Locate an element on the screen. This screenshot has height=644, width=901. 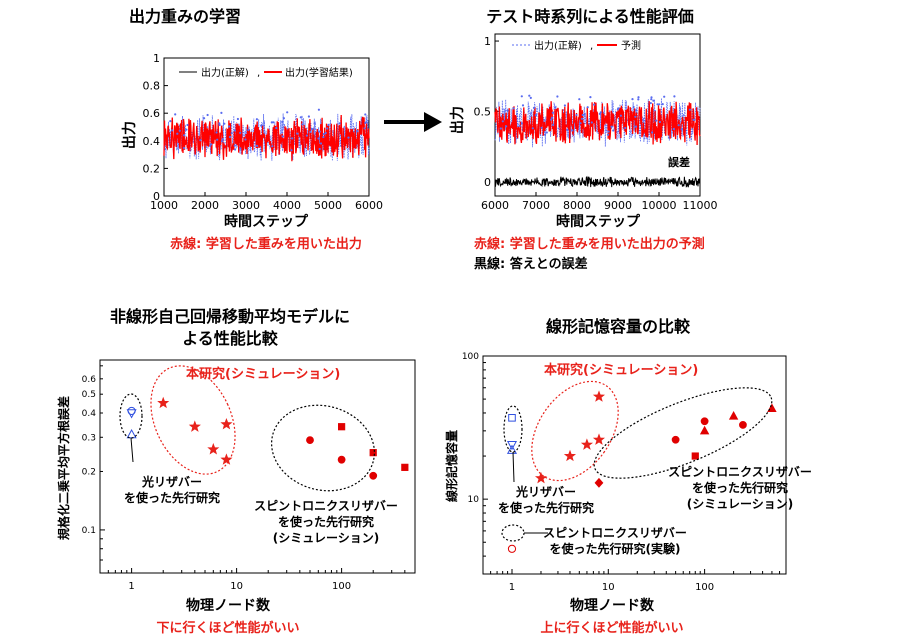
data-point-star is located at coordinates (599, 396).